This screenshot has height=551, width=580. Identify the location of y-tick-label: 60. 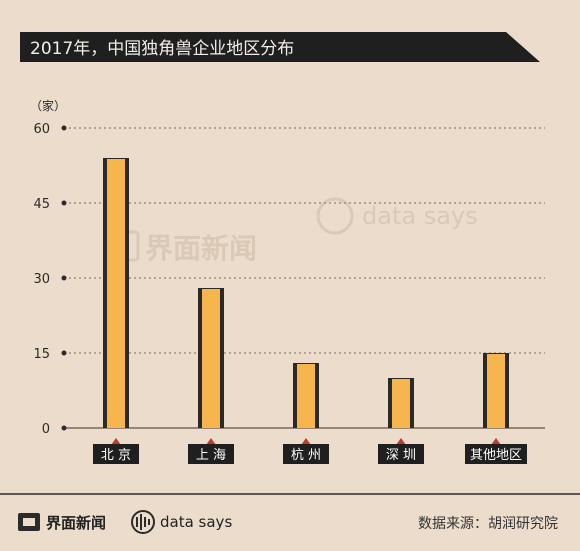
(41, 129).